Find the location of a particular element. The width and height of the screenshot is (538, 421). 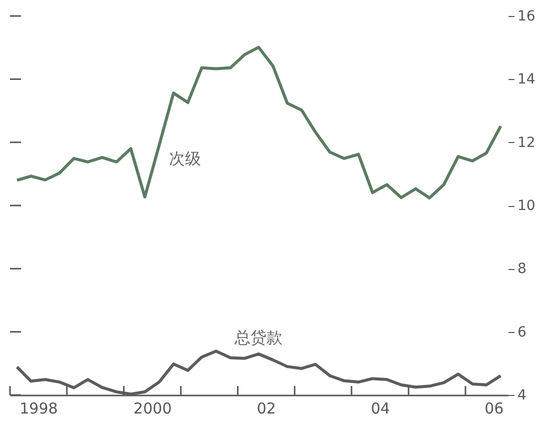

y-tick-label: 12 is located at coordinates (527, 142).